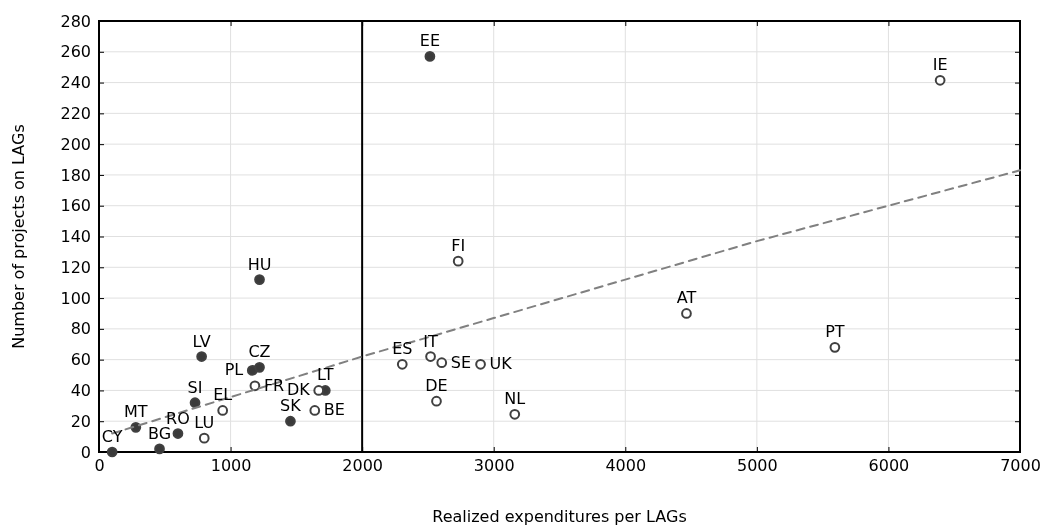  I want to click on annotation: LV, so click(201, 341).